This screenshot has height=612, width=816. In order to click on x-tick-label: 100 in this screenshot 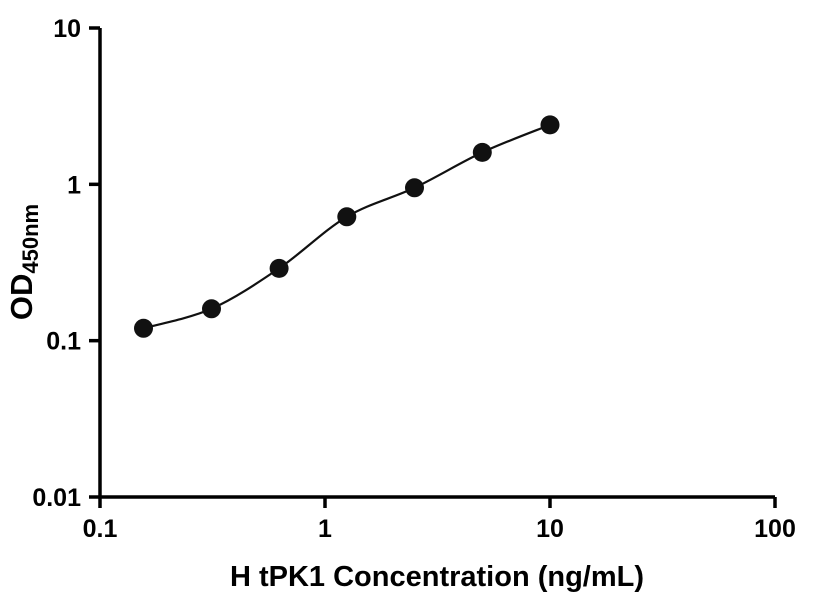, I will do `click(775, 529)`.